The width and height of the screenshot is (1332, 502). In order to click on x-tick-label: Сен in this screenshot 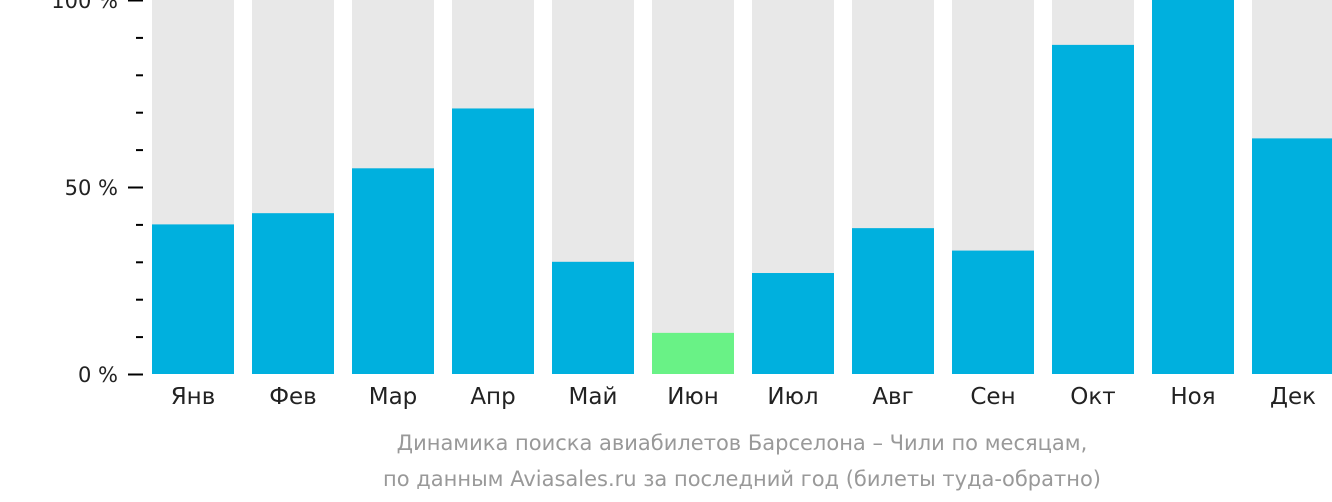, I will do `click(992, 397)`.